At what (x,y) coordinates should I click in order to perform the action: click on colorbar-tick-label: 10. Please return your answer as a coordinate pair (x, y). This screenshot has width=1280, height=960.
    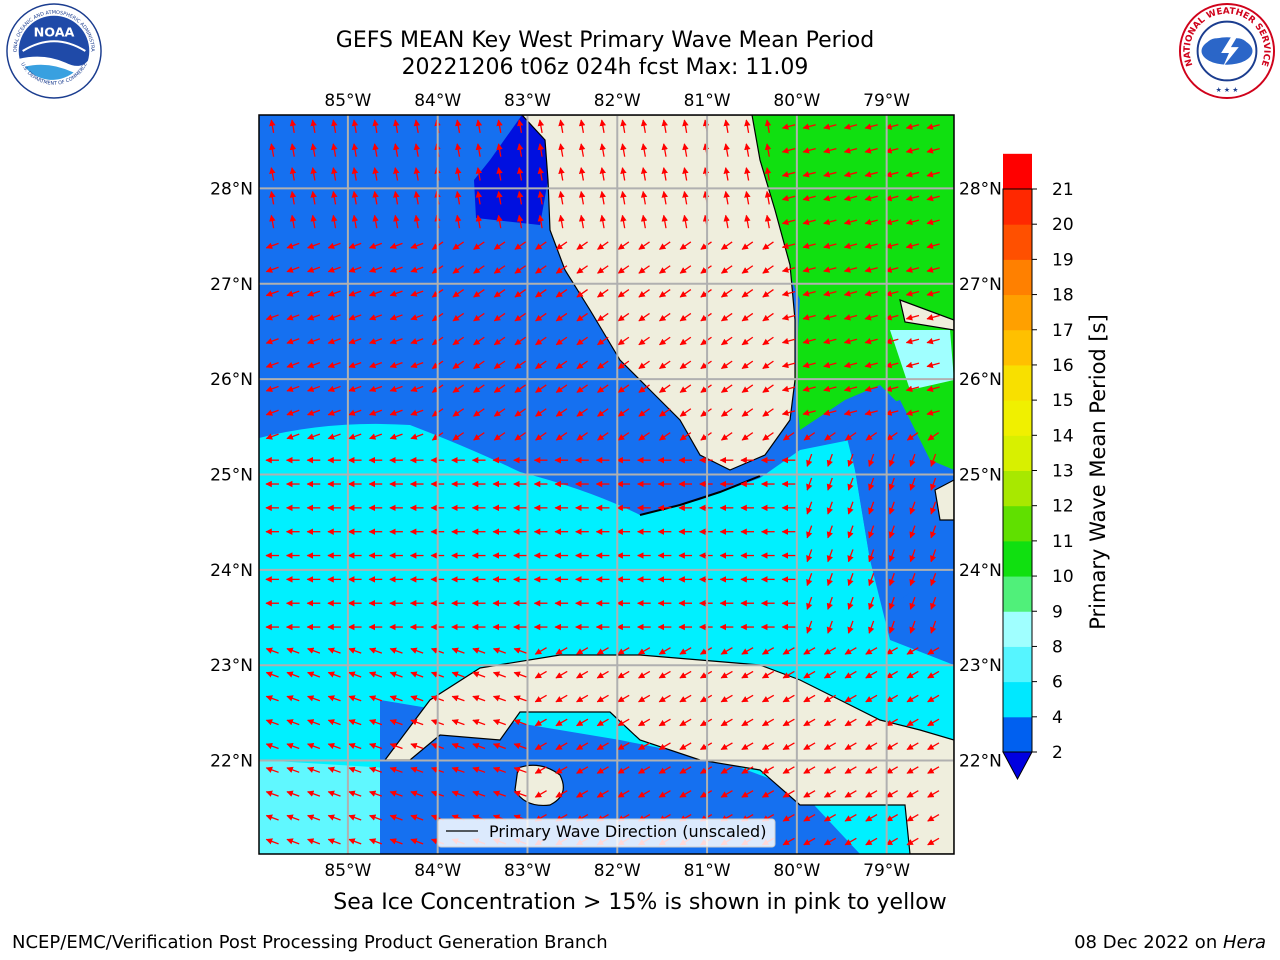
    Looking at the image, I should click on (1063, 577).